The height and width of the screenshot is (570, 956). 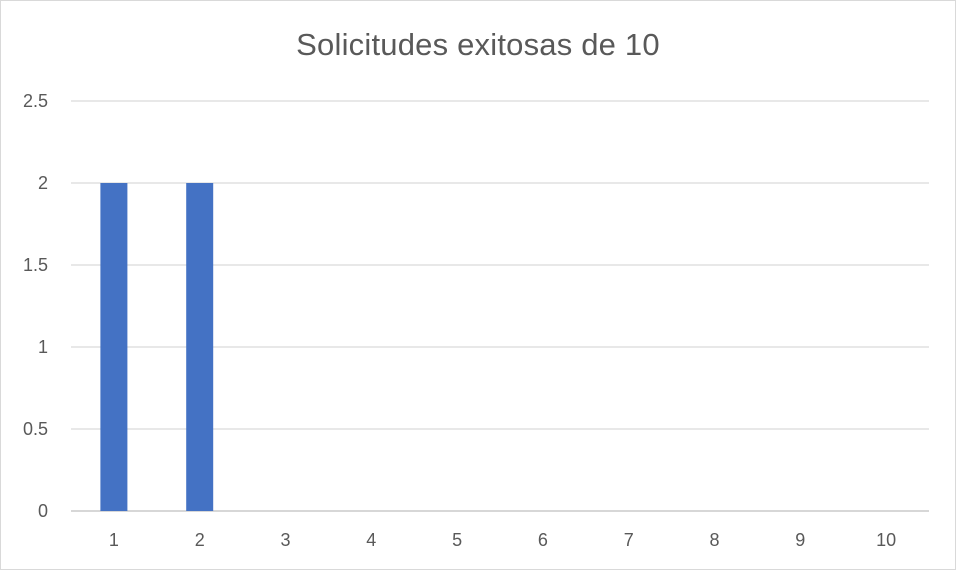 What do you see at coordinates (43, 183) in the screenshot?
I see `y-tick-label: 2` at bounding box center [43, 183].